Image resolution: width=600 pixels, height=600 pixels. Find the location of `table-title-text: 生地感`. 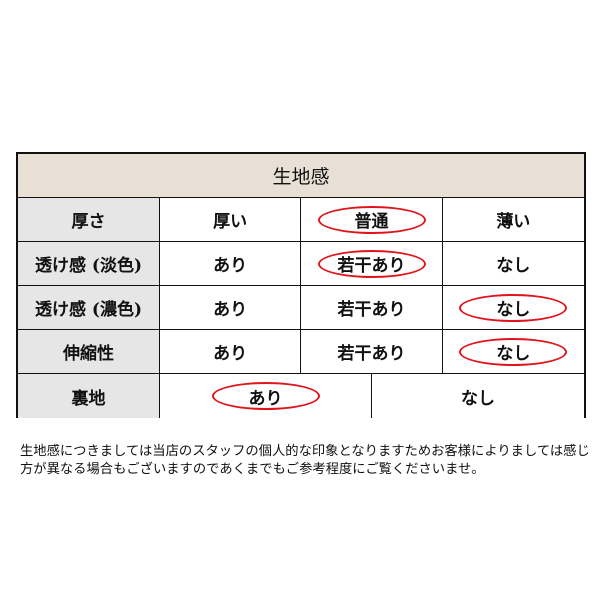

table-title-text: 生地感 is located at coordinates (301, 177).